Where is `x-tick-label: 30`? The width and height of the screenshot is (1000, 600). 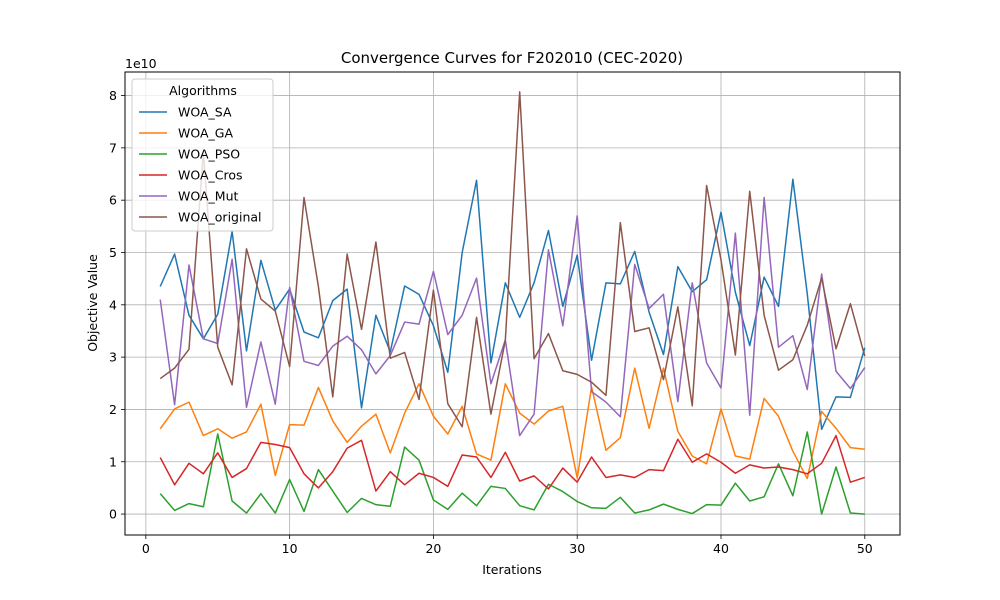
x-tick-label: 30 is located at coordinates (577, 548).